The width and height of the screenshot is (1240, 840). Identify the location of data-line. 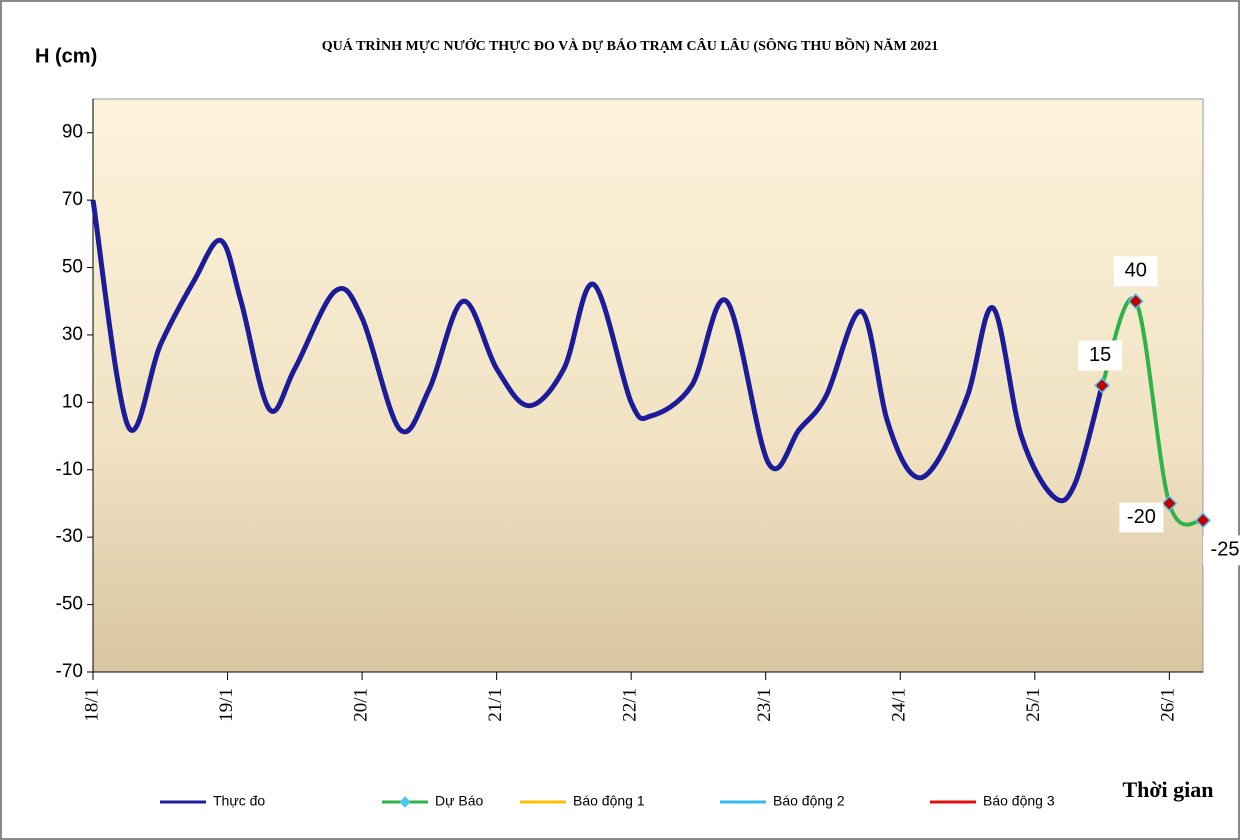
(1152, 411).